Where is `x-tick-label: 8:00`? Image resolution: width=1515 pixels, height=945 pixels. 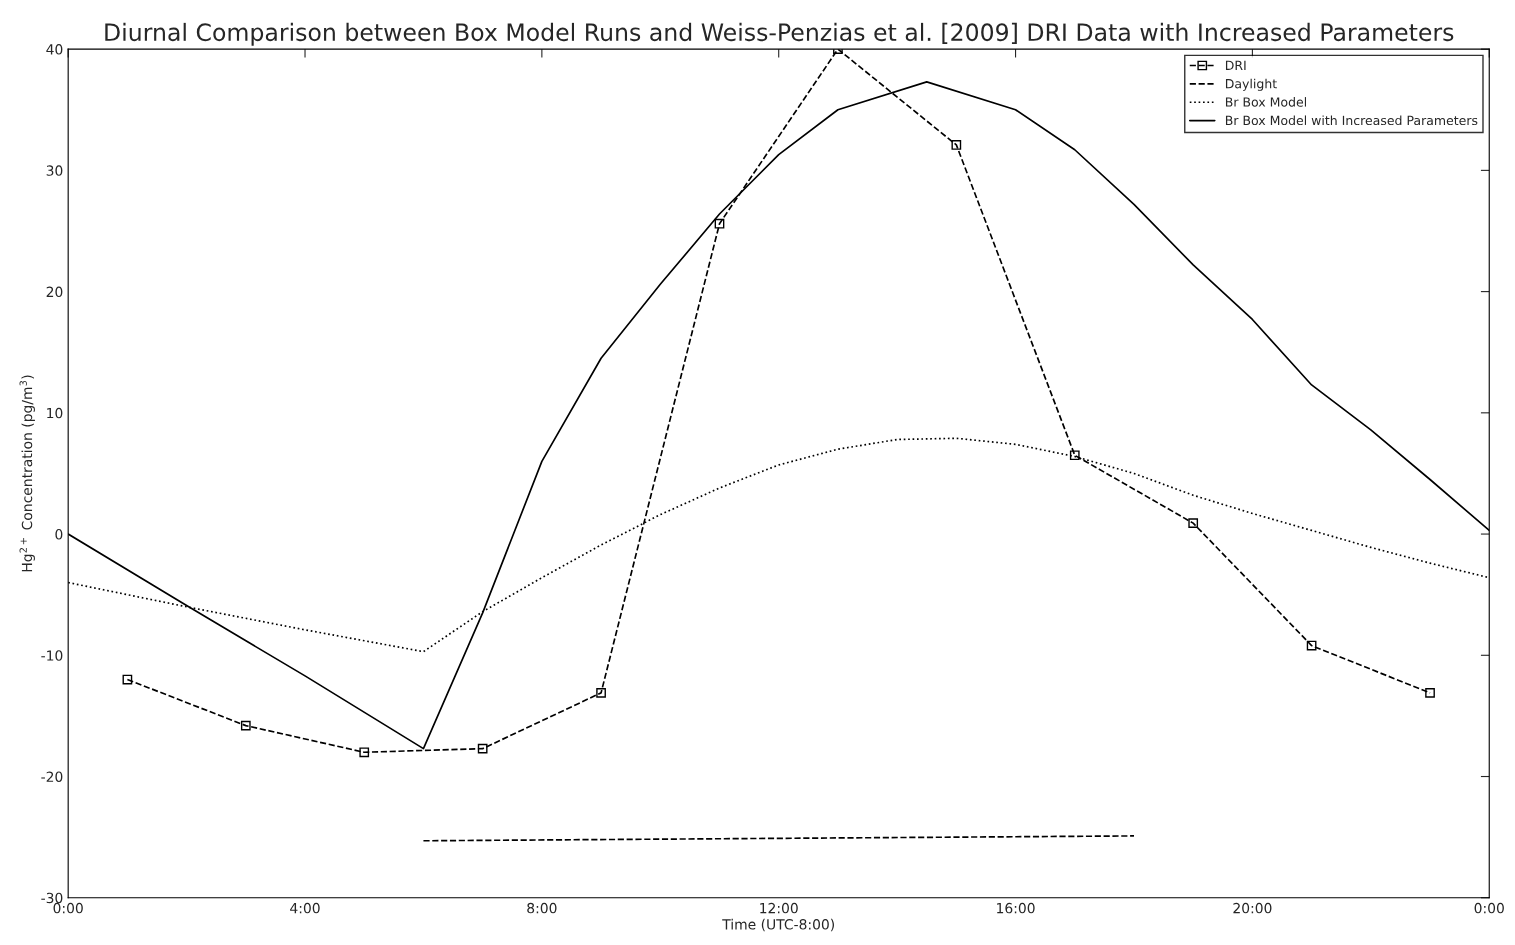 x-tick-label: 8:00 is located at coordinates (542, 908).